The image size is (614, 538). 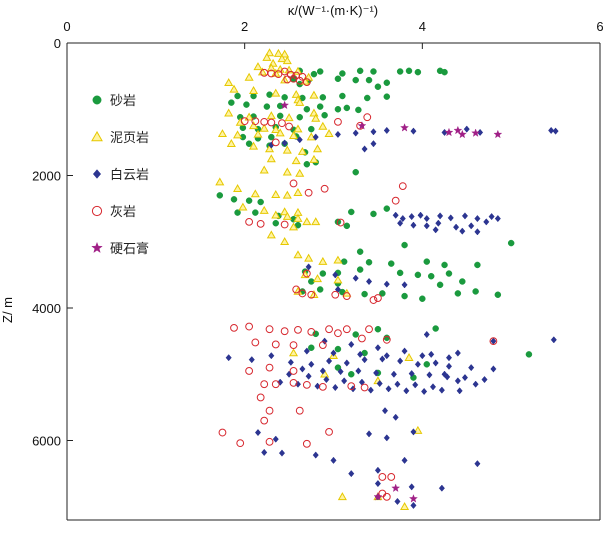 I want to click on y-axis-title: Z/ m, so click(x=7, y=310).